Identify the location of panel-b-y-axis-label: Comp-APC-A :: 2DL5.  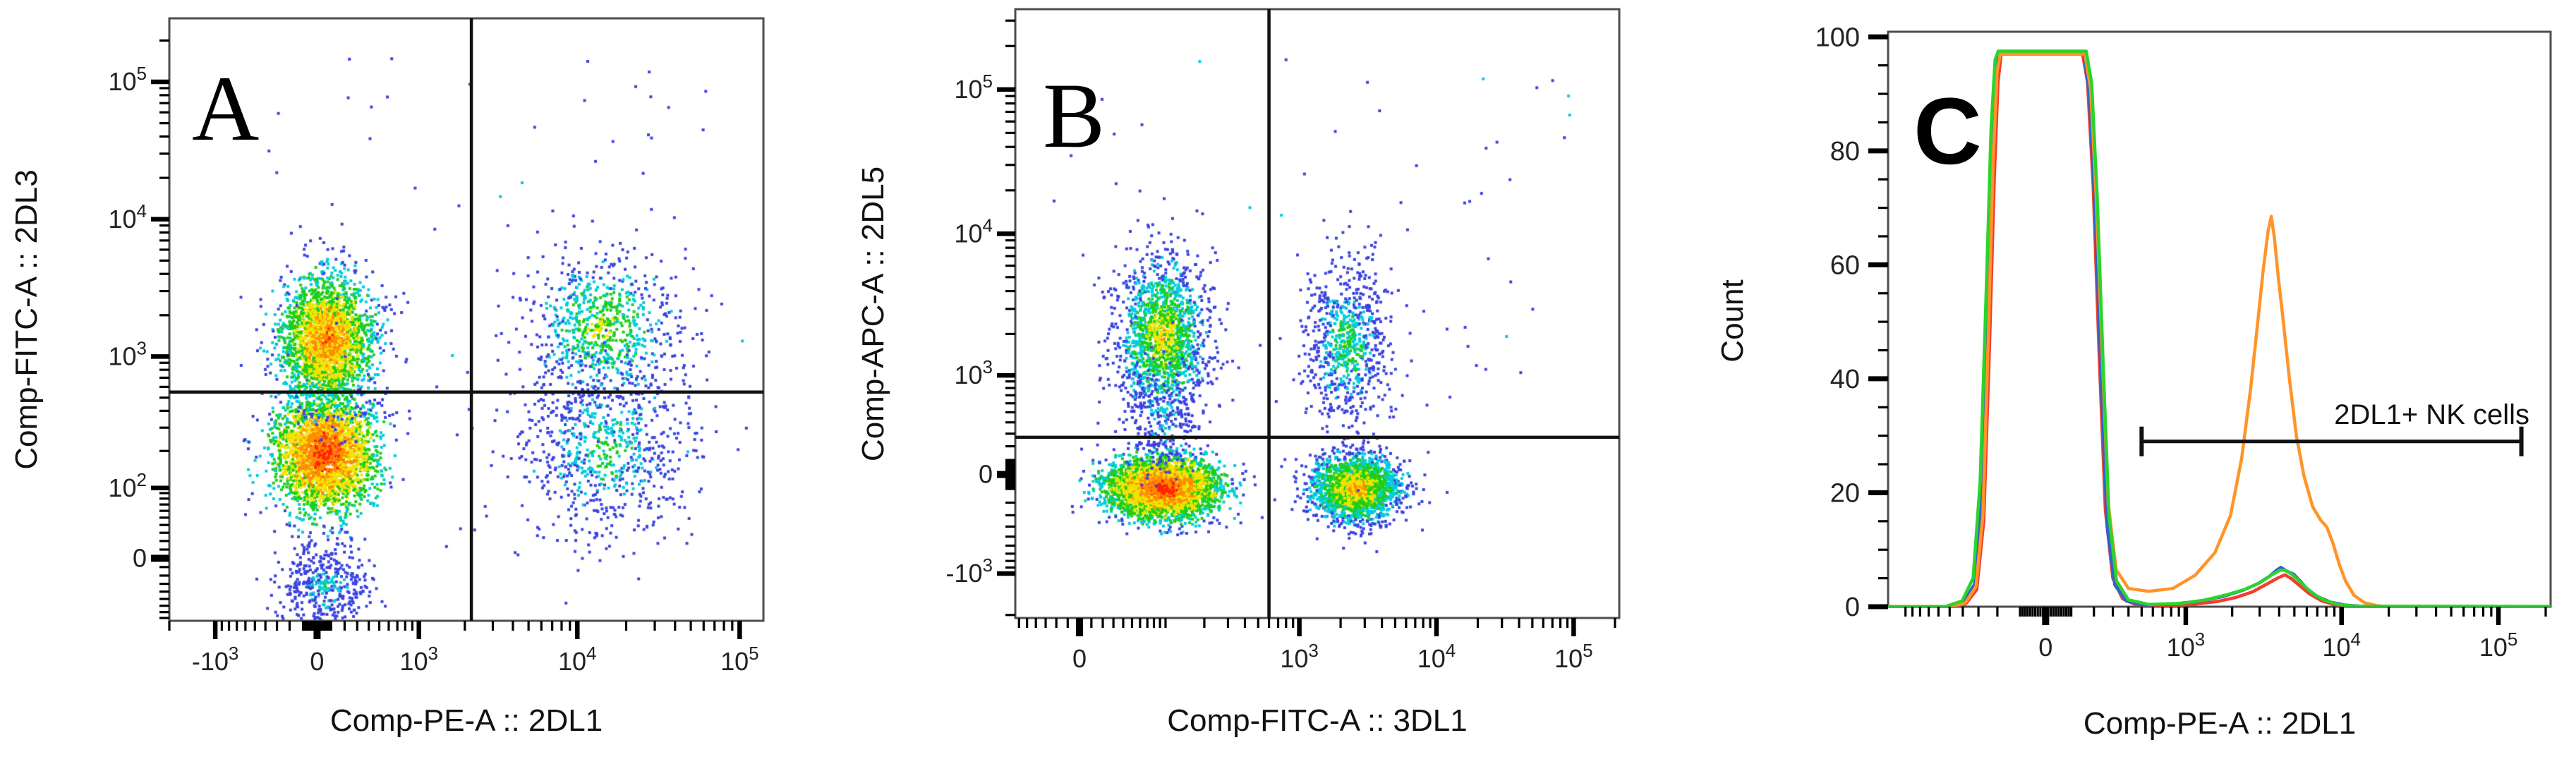
(873, 313).